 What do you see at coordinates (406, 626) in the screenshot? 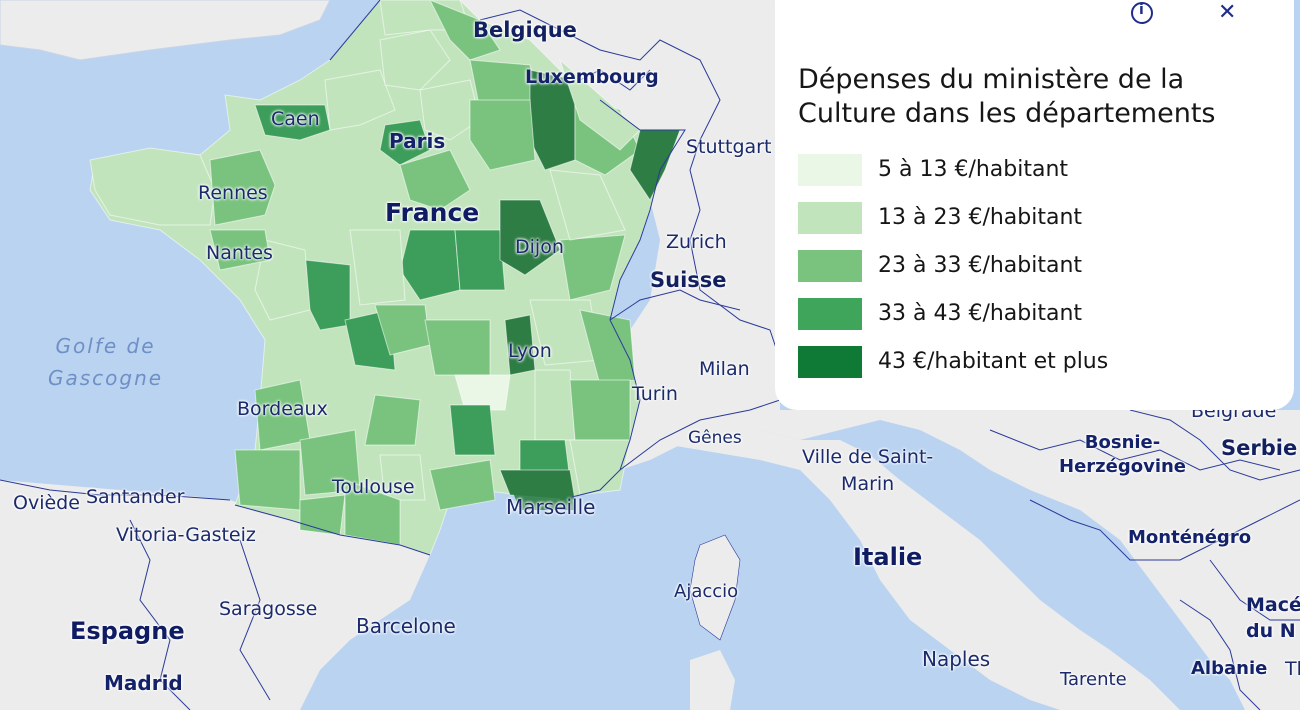
I see `label-barcelone: Barcelone` at bounding box center [406, 626].